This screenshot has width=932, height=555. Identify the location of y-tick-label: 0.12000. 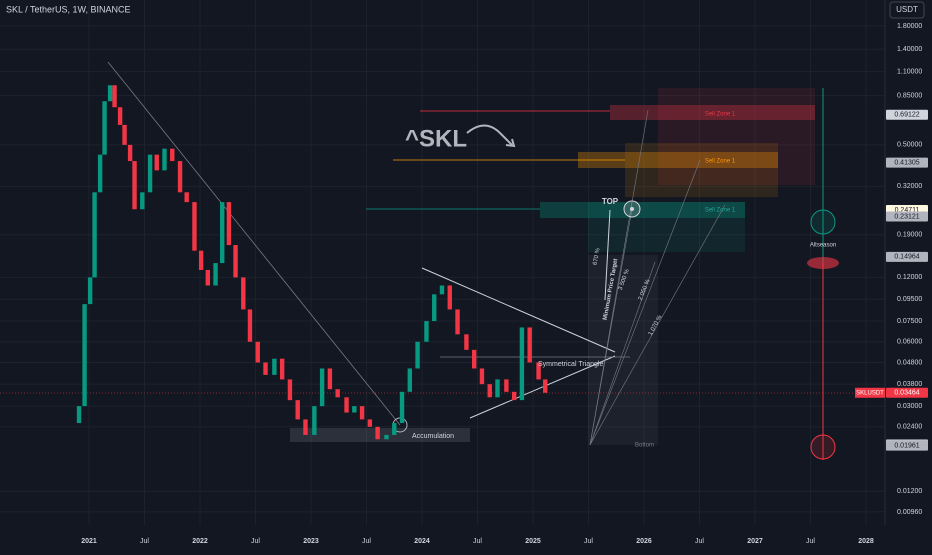
(909, 277).